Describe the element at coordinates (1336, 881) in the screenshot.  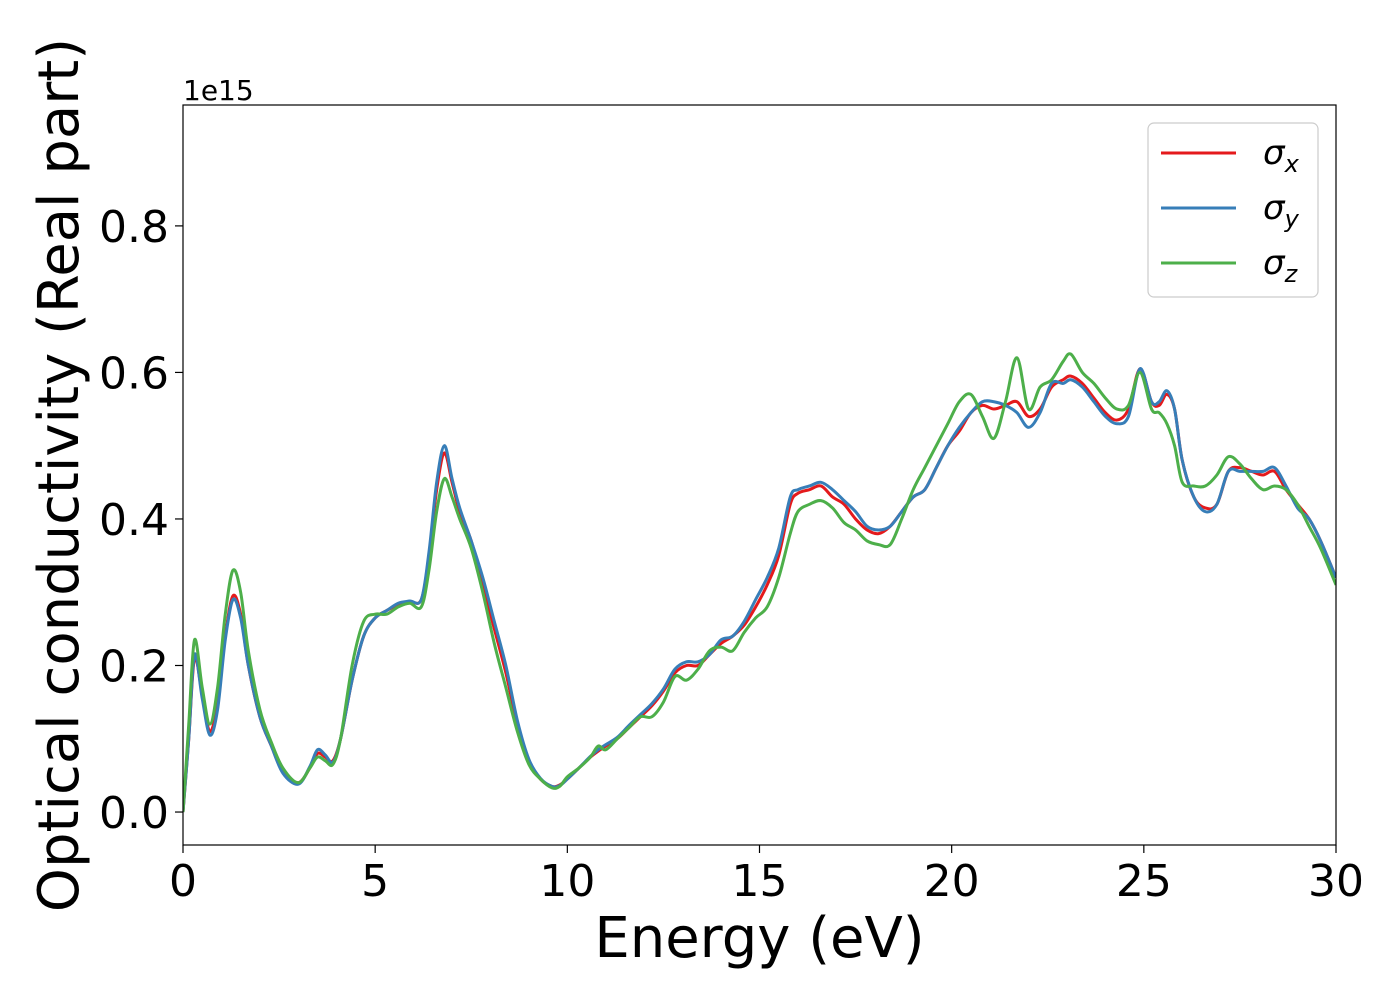
I see `x-tick-label: 30` at that location.